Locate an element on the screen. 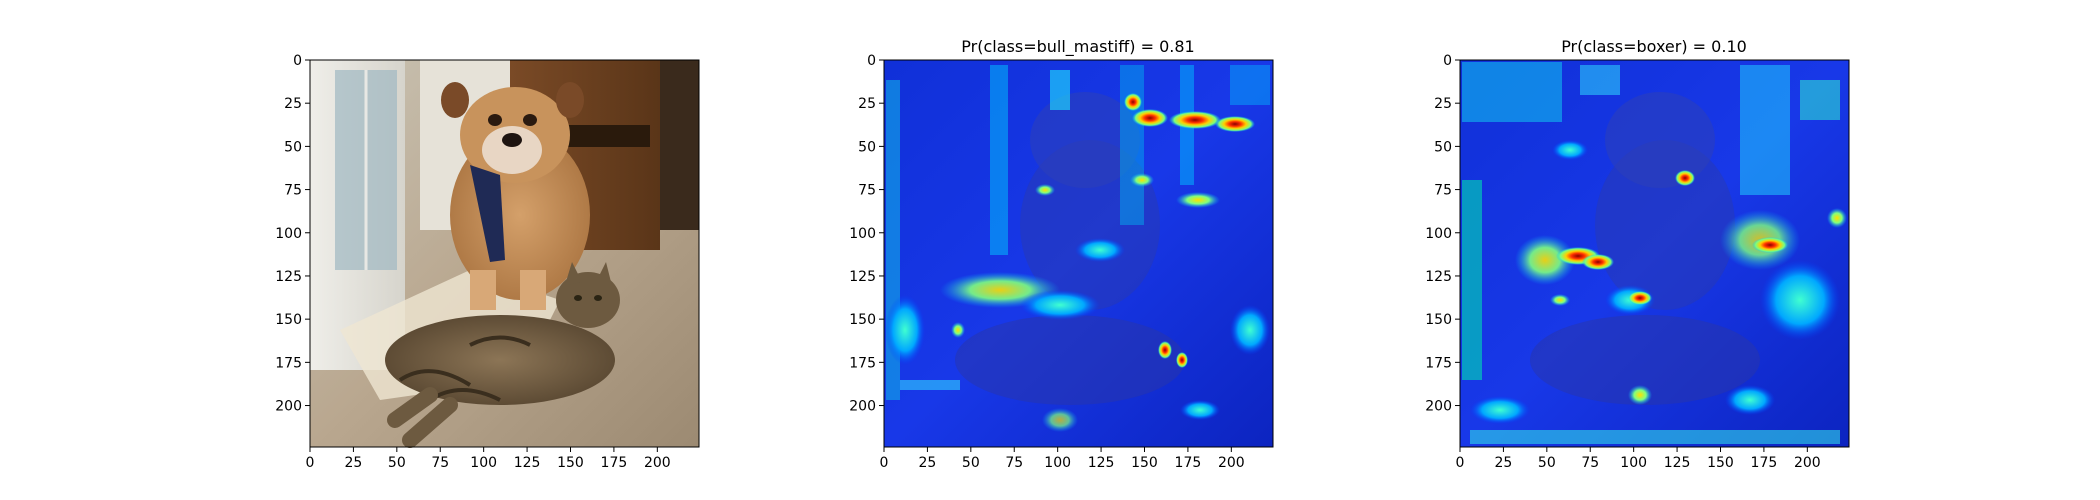 The image size is (2100, 500). panel-title: Pr(class=boxer) = 0.10 is located at coordinates (1654, 46).